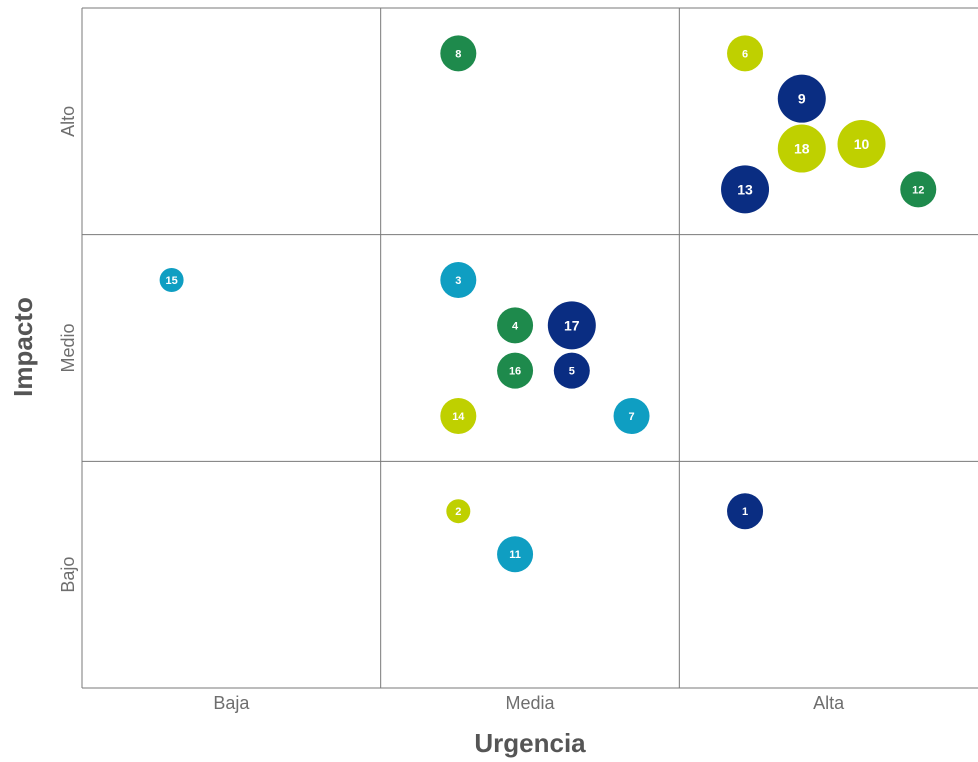 This screenshot has height=762, width=978. I want to click on bubble-label: 1, so click(745, 512).